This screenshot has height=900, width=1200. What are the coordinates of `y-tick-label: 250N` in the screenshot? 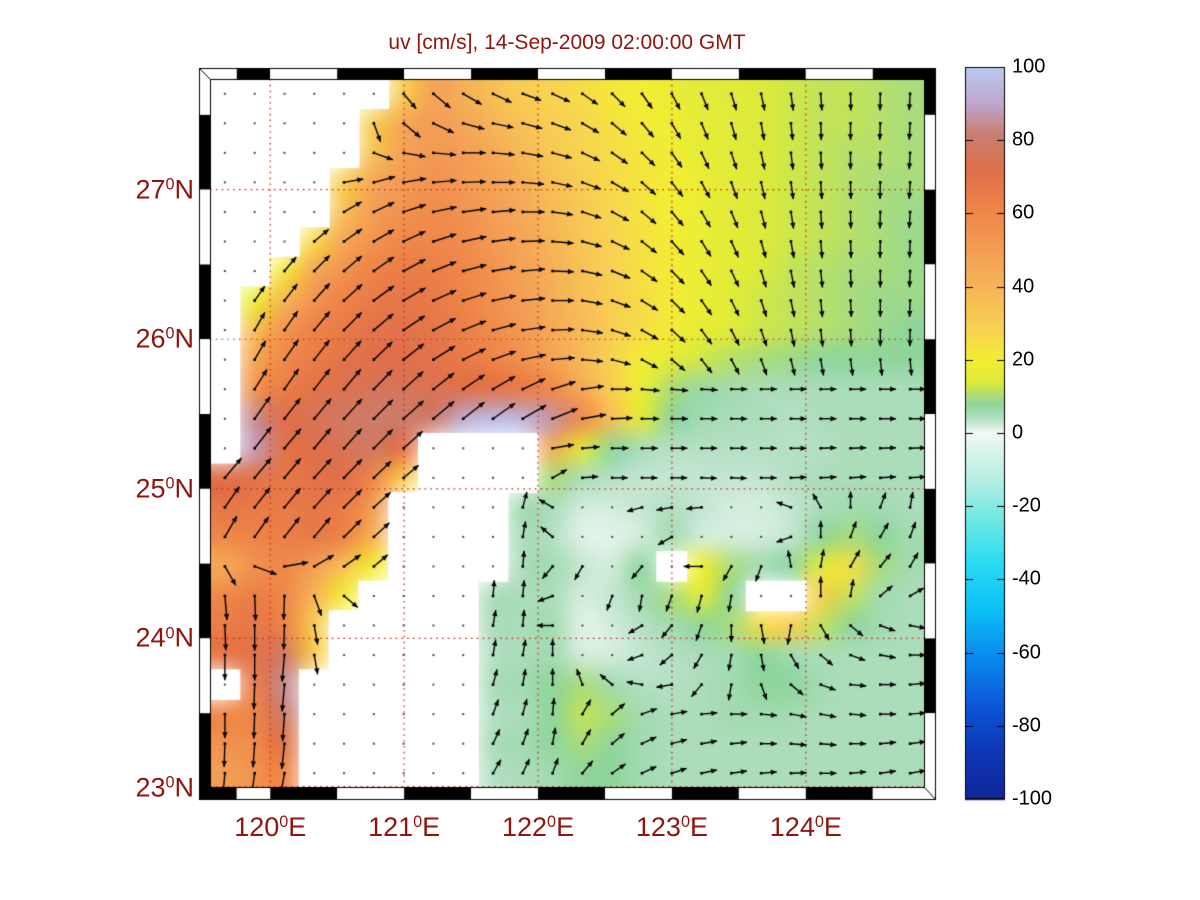 It's located at (164, 488).